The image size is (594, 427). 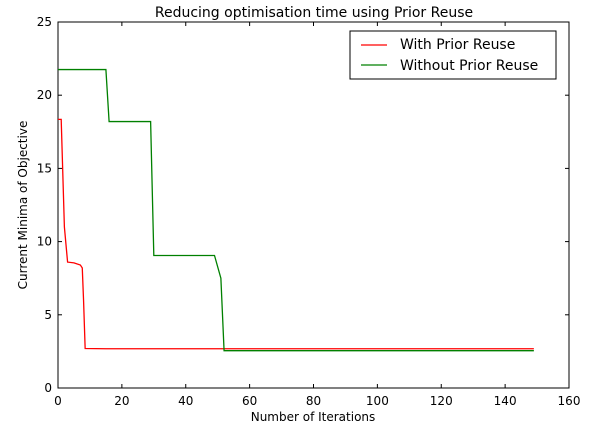 What do you see at coordinates (23, 205) in the screenshot?
I see `y-axis-label: Current Minima of Objective` at bounding box center [23, 205].